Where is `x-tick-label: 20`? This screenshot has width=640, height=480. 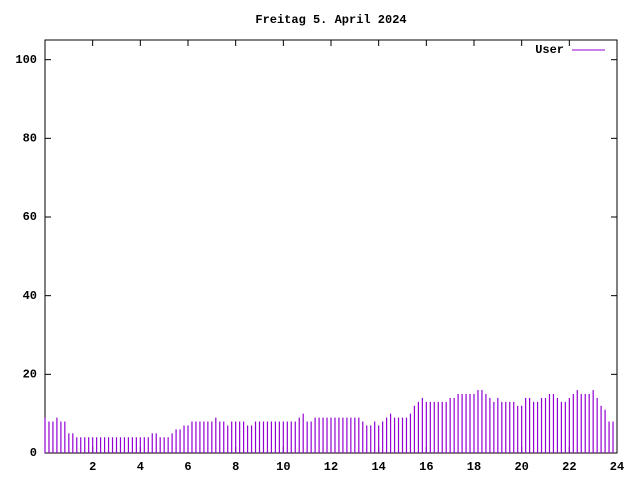
x-tick-label: 20 is located at coordinates (521, 467).